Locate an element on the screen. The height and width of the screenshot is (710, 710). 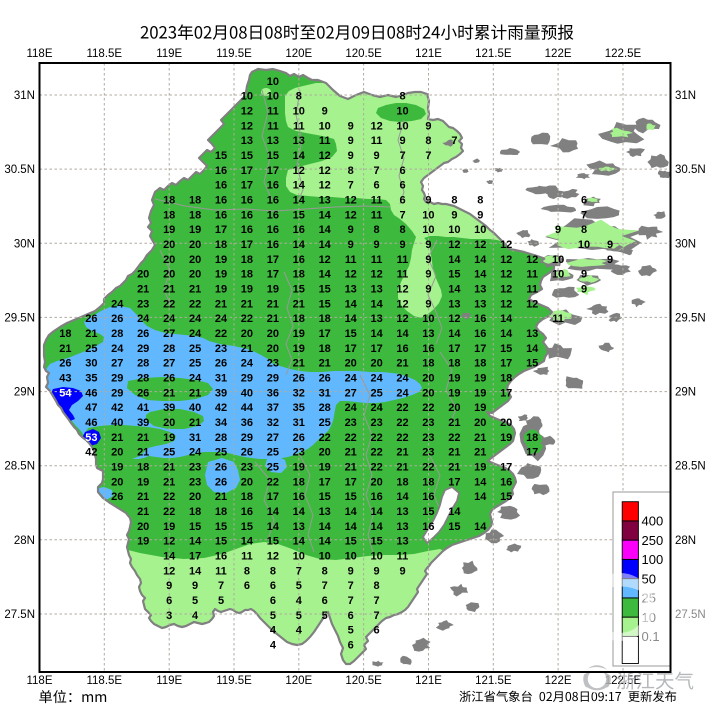
svg-text: 29N is located at coordinates (24, 393).